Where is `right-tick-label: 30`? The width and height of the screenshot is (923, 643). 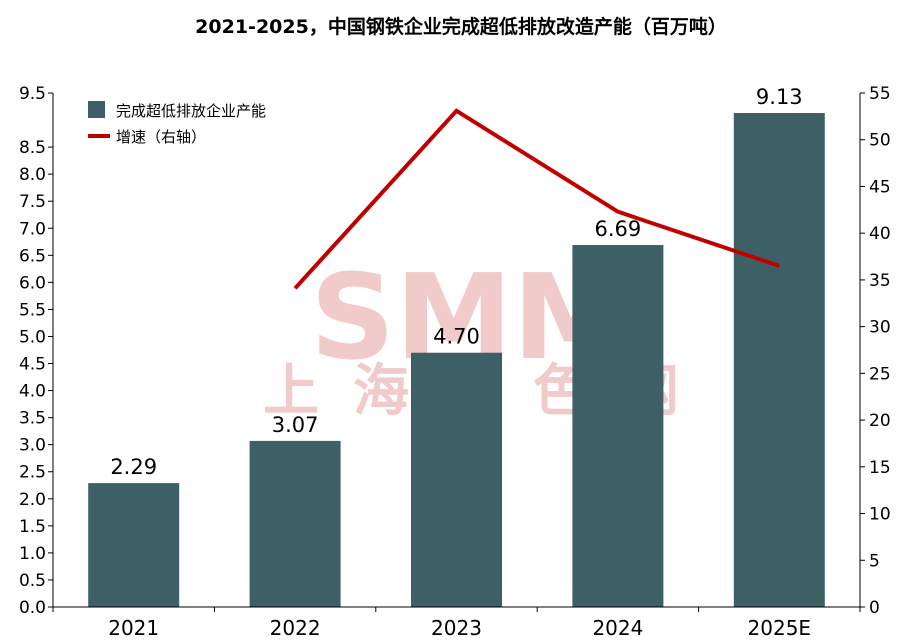 right-tick-label: 30 is located at coordinates (880, 328).